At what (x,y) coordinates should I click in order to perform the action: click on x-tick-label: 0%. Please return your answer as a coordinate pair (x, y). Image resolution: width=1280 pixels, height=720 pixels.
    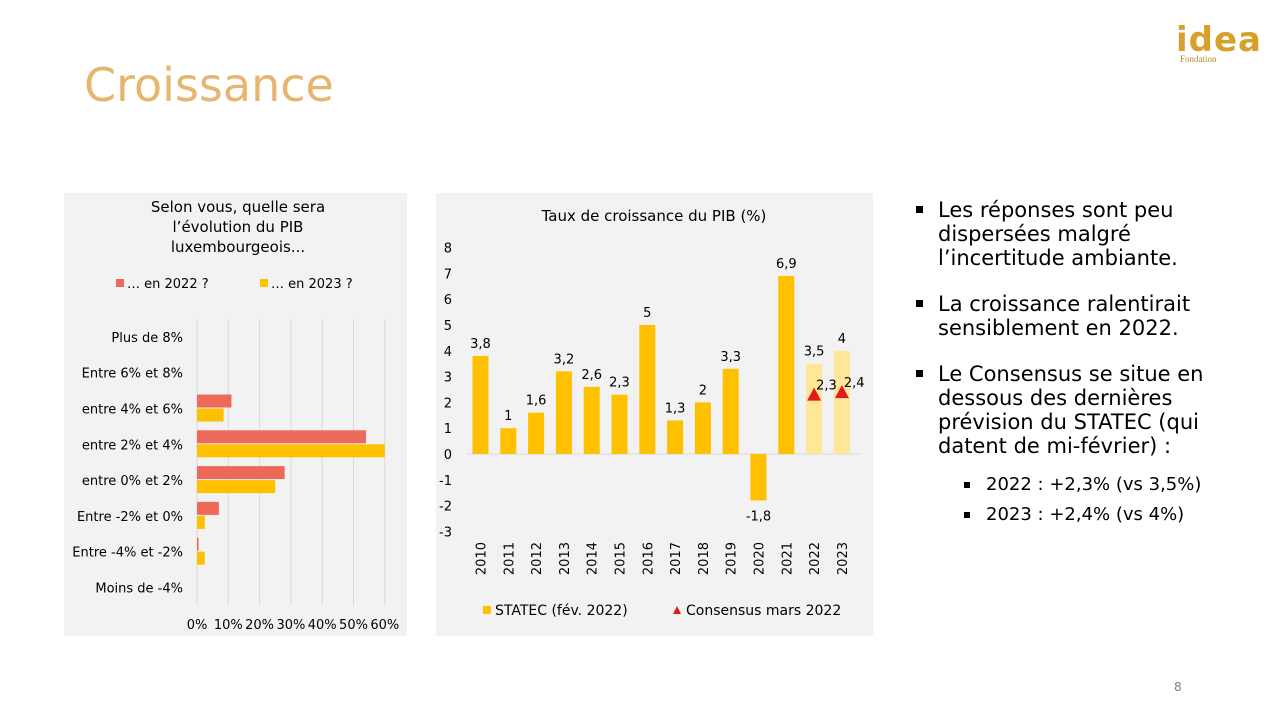
    Looking at the image, I should click on (197, 625).